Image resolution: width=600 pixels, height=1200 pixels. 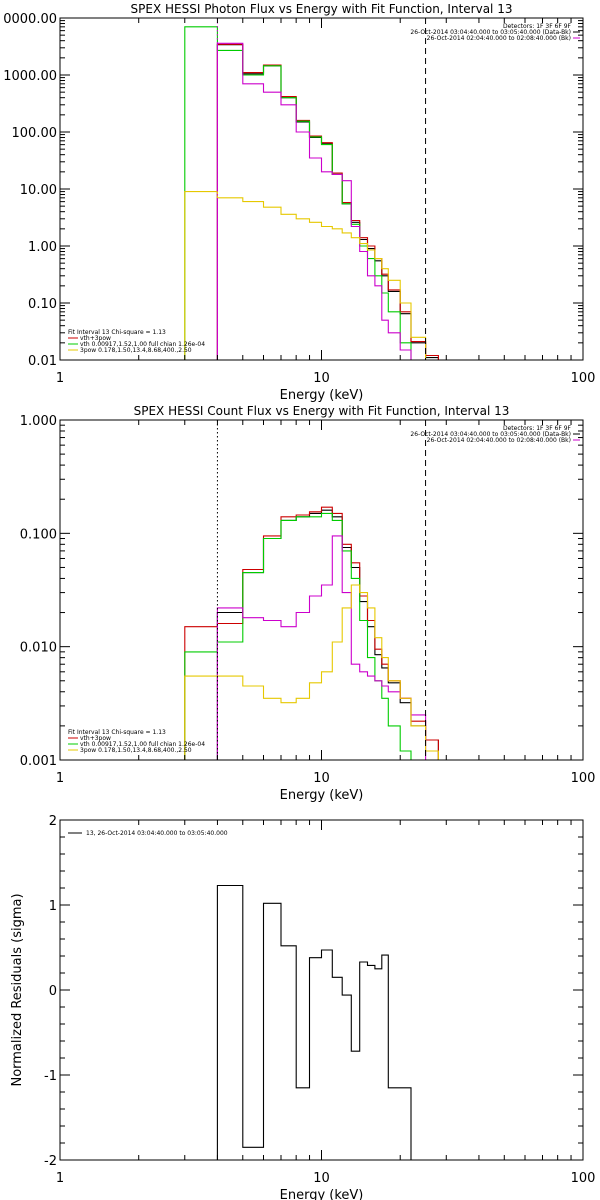 What do you see at coordinates (38, 190) in the screenshot?
I see `y-tick-label: 10.00` at bounding box center [38, 190].